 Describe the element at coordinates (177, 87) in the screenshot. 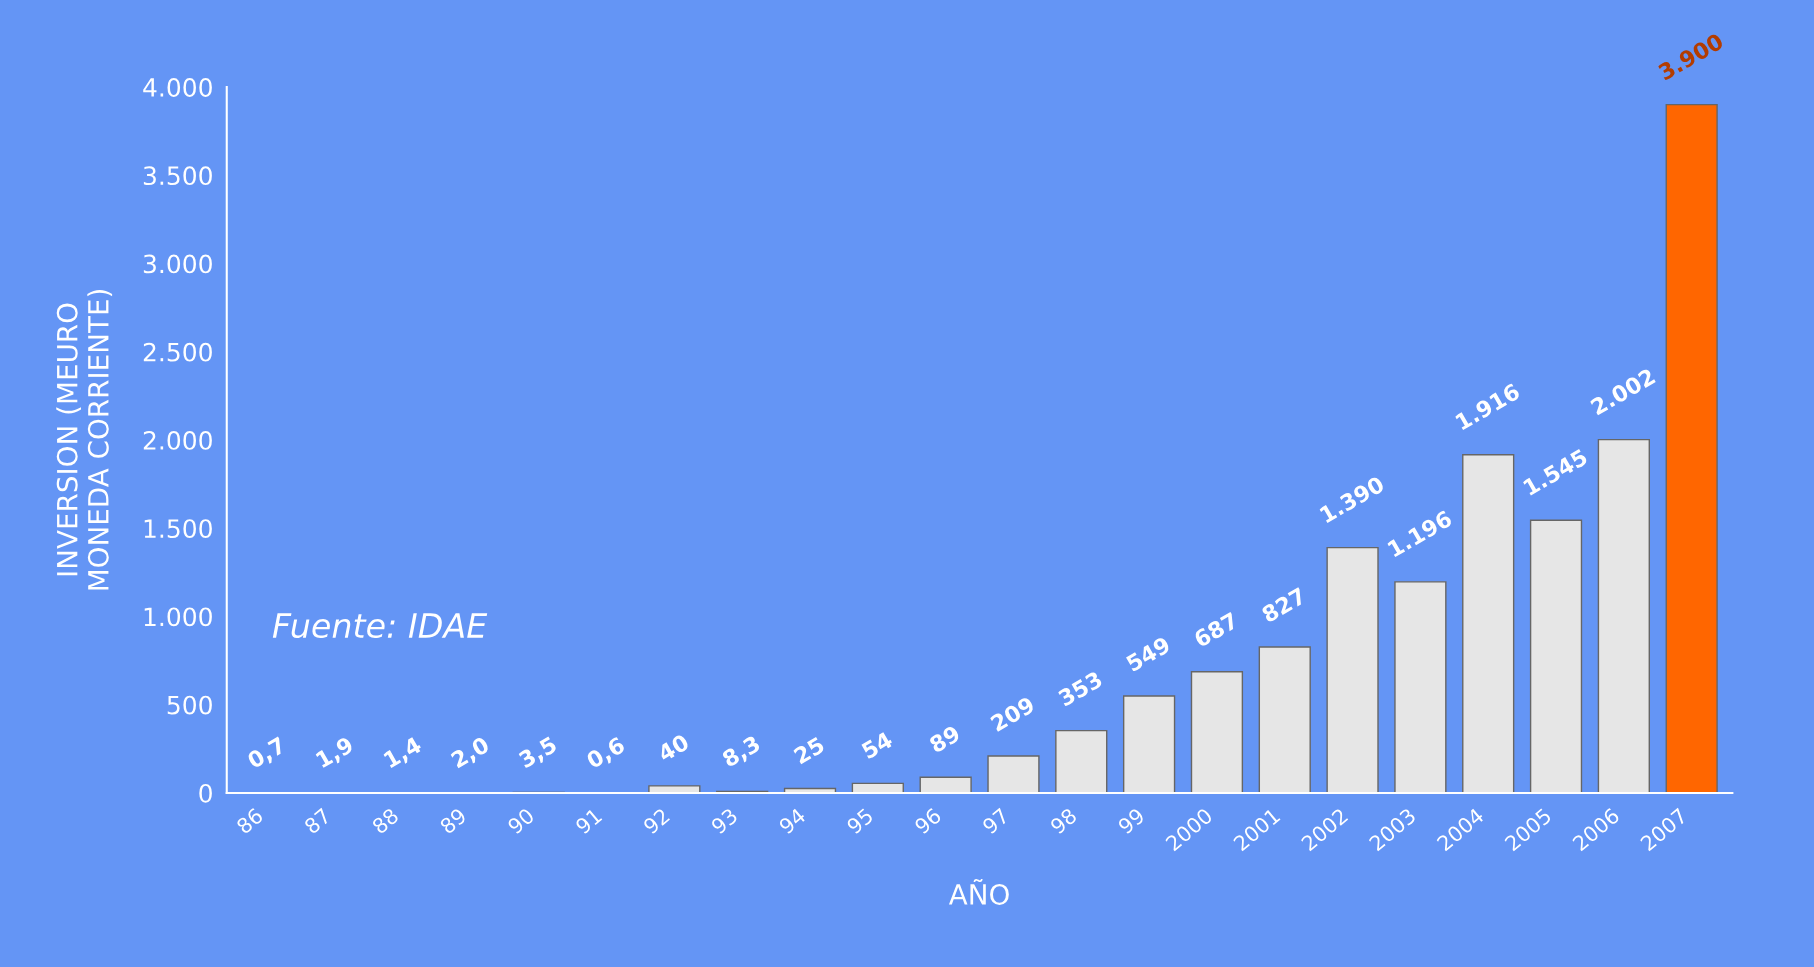

I see `y-tick-label: 4.000` at that location.